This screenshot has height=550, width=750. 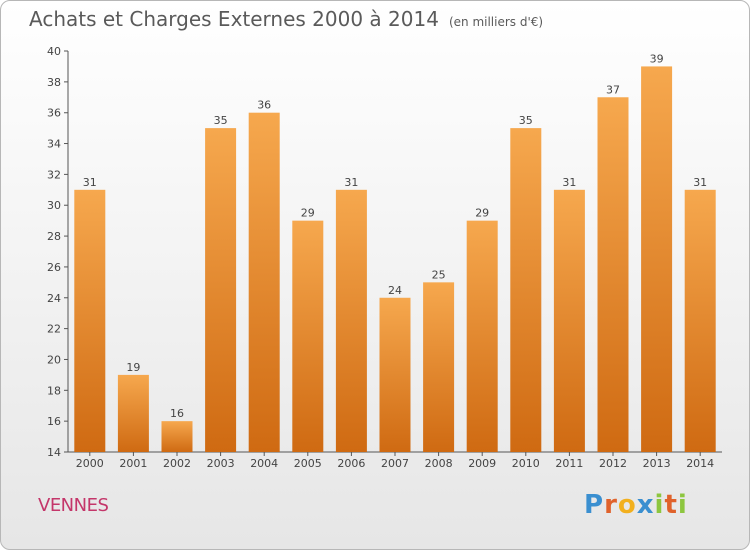 What do you see at coordinates (54, 236) in the screenshot?
I see `y-tick-label: 28` at bounding box center [54, 236].